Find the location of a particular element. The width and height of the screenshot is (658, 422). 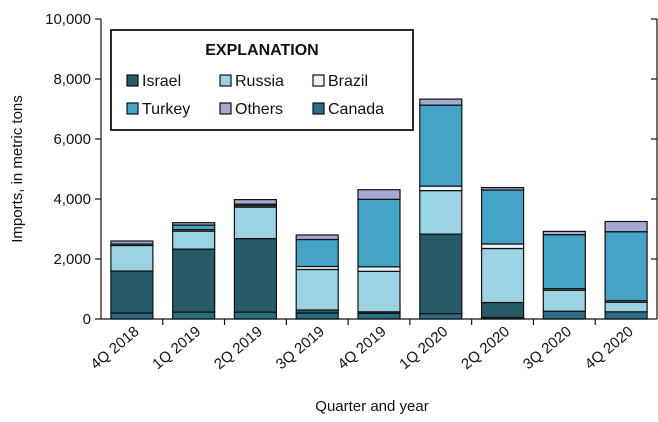

legend-swatch-canada is located at coordinates (318, 108).